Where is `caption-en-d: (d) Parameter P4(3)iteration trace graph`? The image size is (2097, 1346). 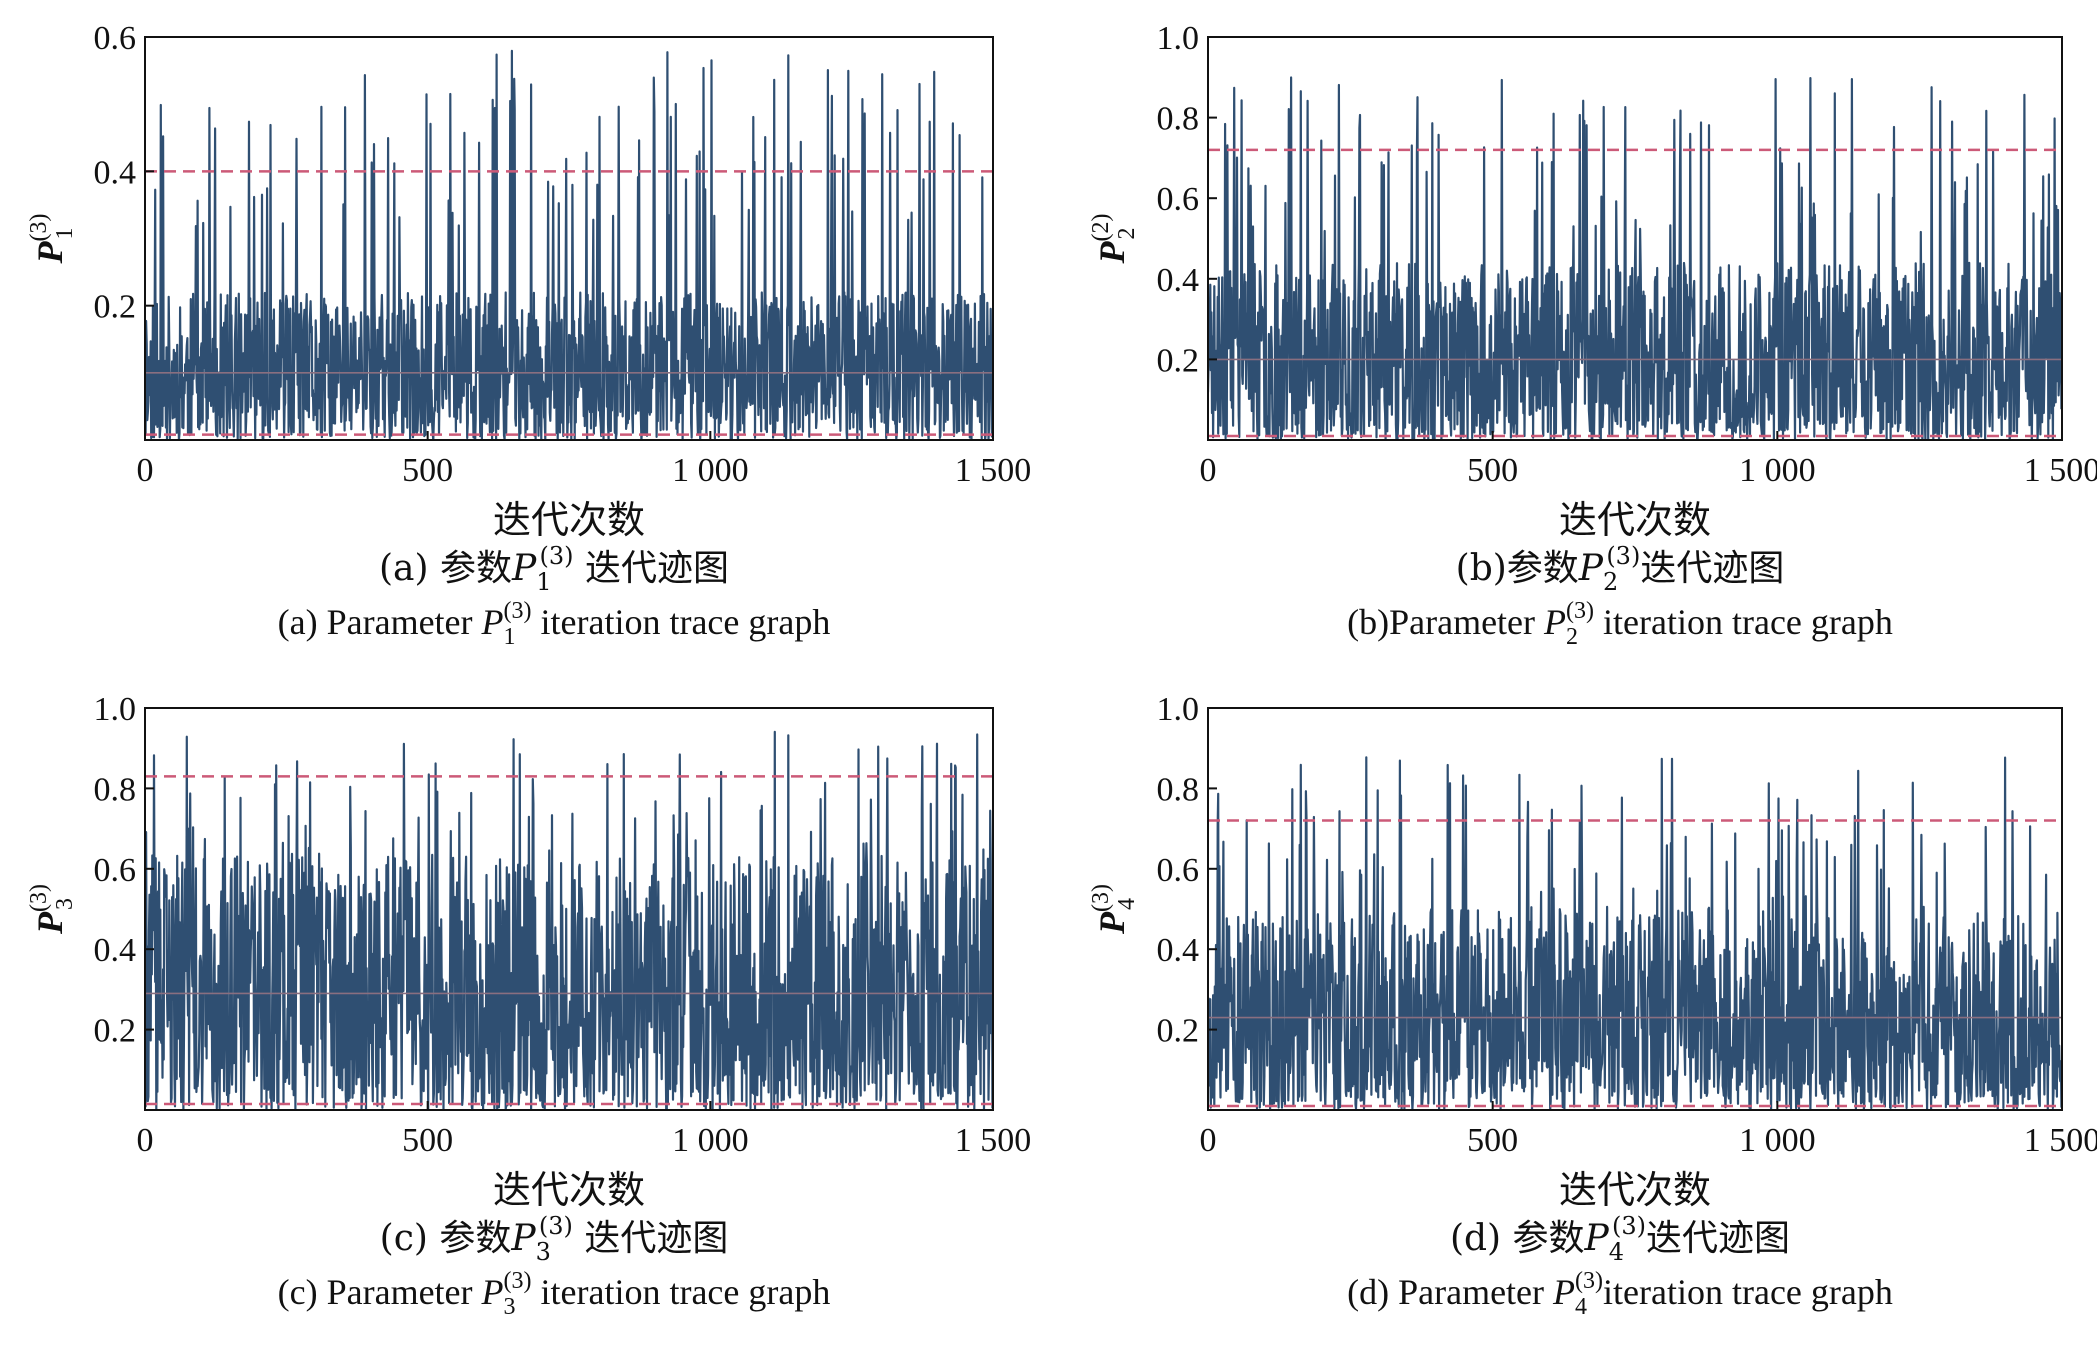 caption-en-d: (d) Parameter P4(3)iteration trace graph is located at coordinates (1620, 1294).